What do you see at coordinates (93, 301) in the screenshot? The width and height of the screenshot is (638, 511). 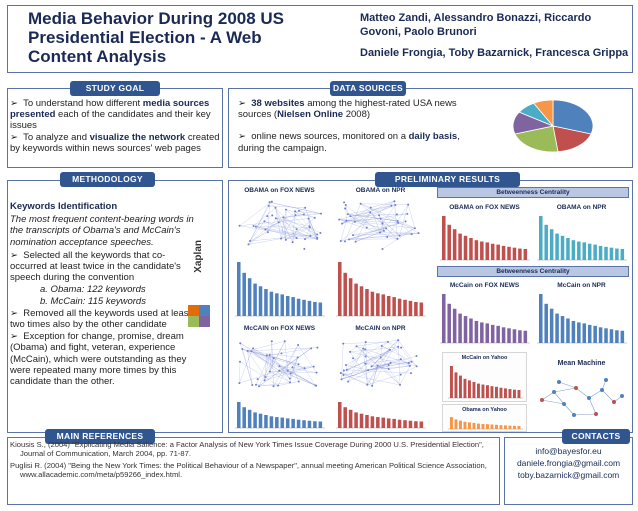 I see `methodology-sub-b: b. McCain: 115 keywords` at bounding box center [93, 301].